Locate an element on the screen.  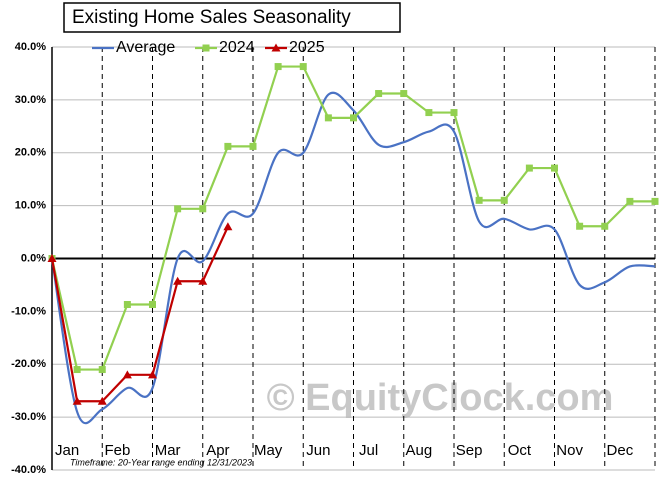
x-tick-label: Nov is located at coordinates (569, 450).